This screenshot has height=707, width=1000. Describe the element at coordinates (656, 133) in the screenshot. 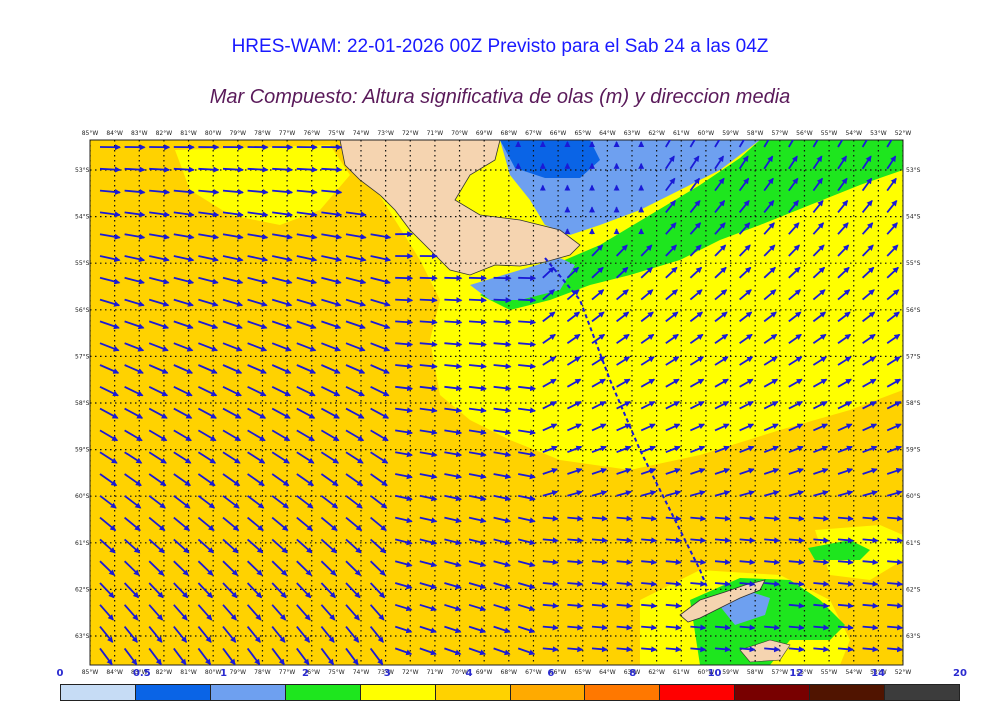

I see `lon-label: 62°W` at that location.